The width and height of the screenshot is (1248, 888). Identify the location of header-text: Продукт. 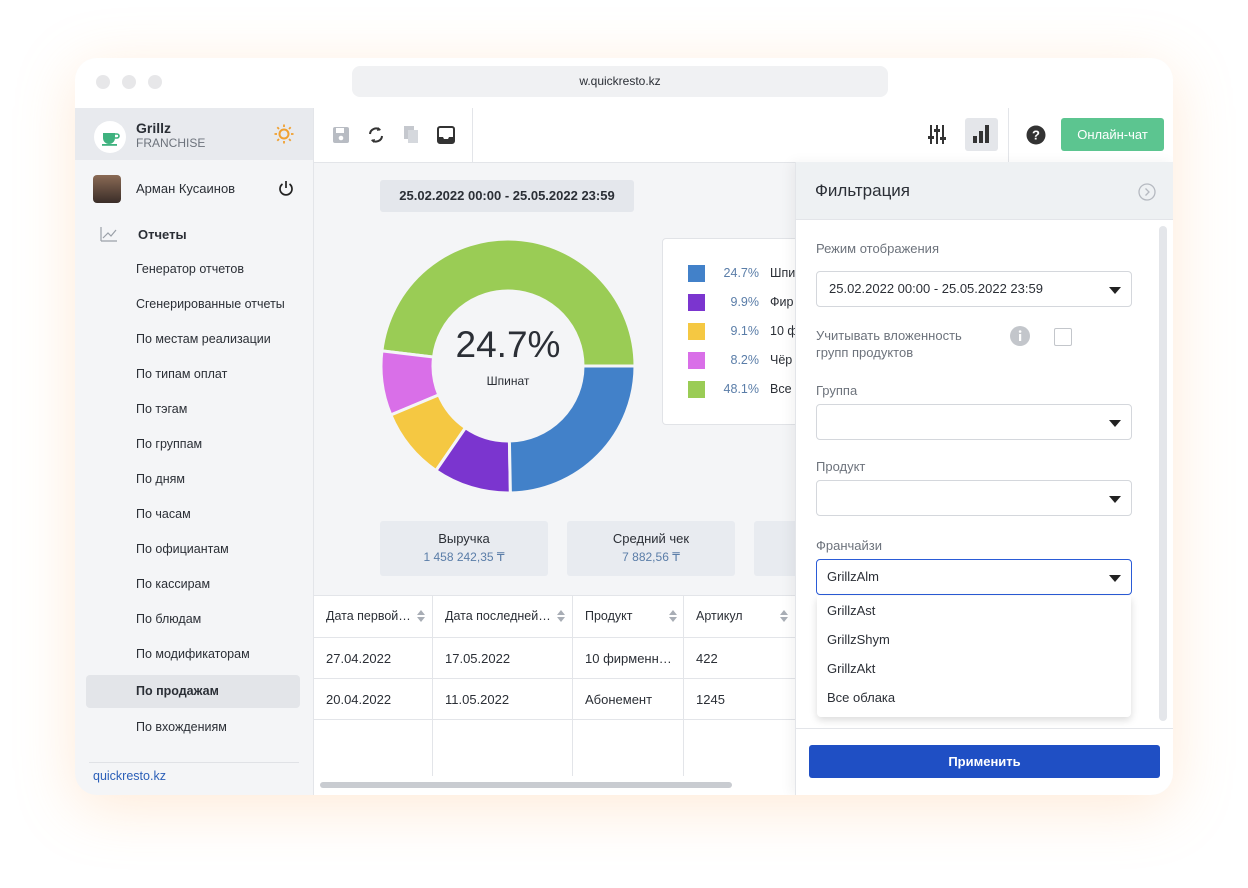
(609, 616).